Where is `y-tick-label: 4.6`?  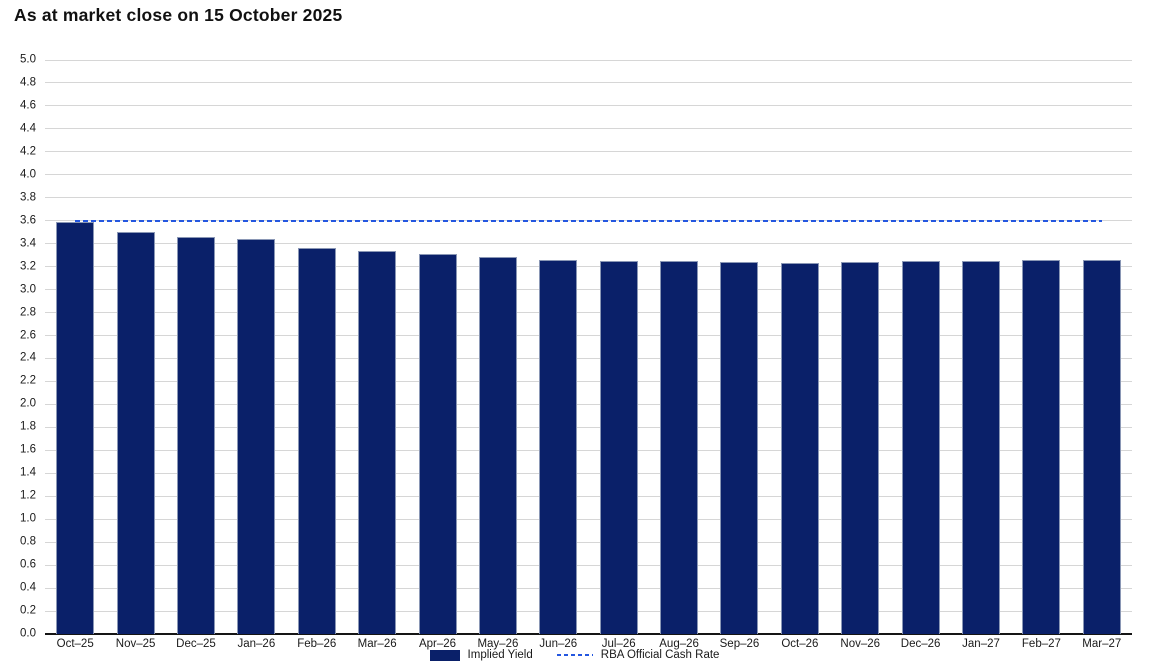
y-tick-label: 4.6 is located at coordinates (28, 105).